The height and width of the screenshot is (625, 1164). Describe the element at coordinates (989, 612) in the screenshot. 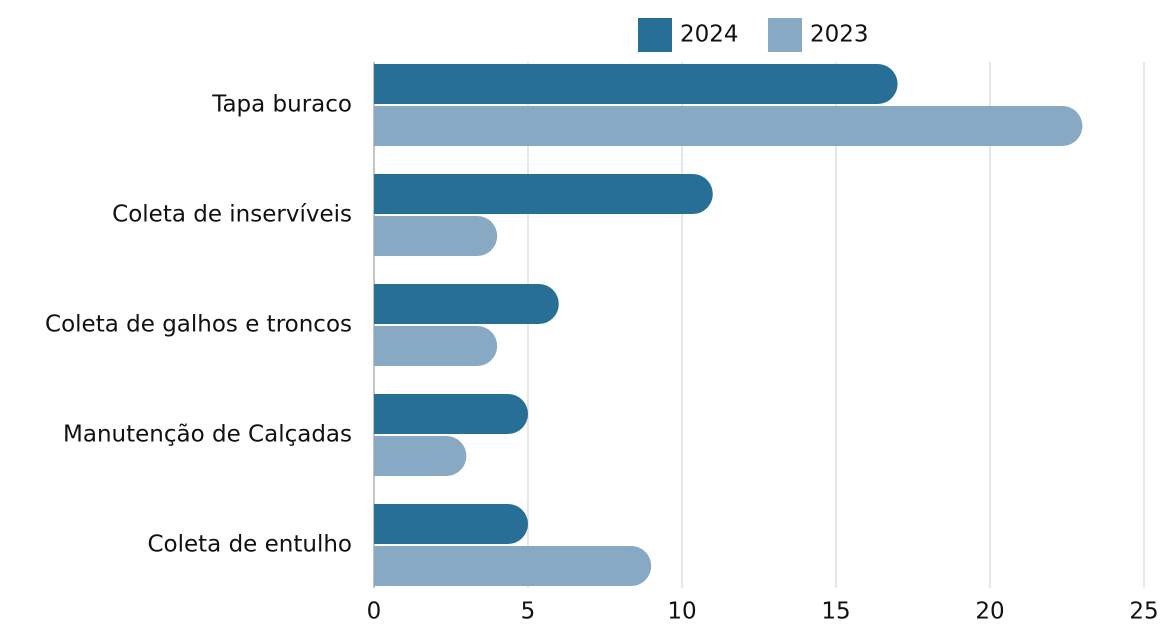

I see `x-tick-label: 20` at that location.